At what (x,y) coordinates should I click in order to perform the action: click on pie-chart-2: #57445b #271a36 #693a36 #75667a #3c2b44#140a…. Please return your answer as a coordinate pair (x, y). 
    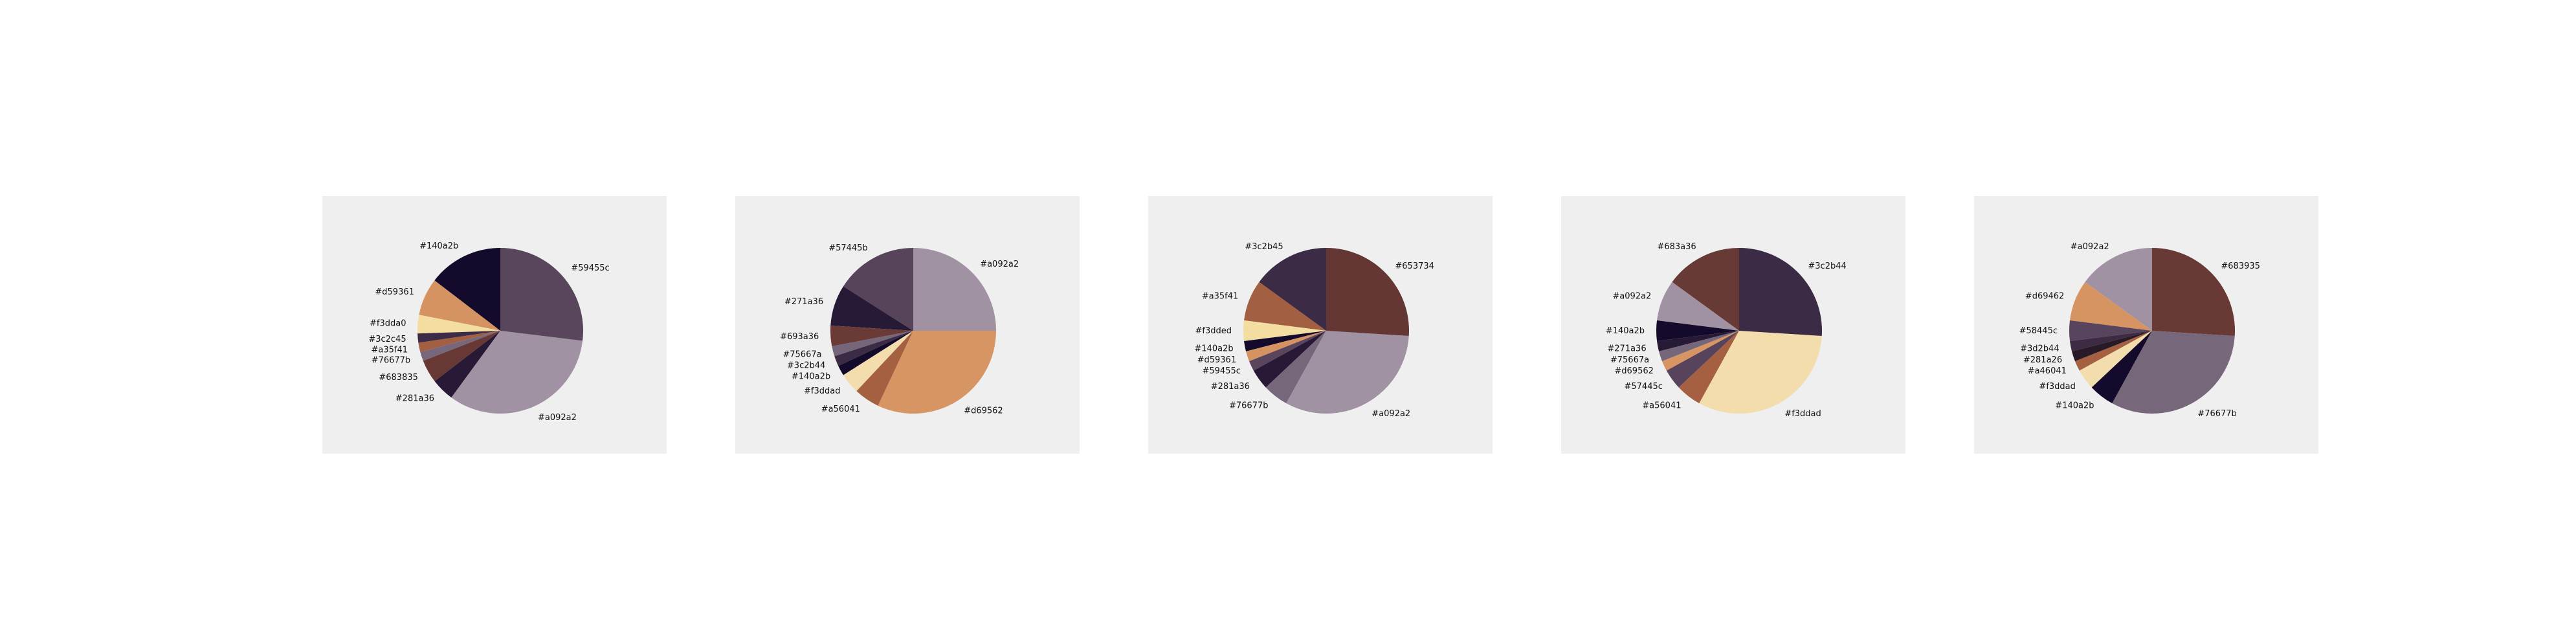
    Looking at the image, I should click on (899, 329).